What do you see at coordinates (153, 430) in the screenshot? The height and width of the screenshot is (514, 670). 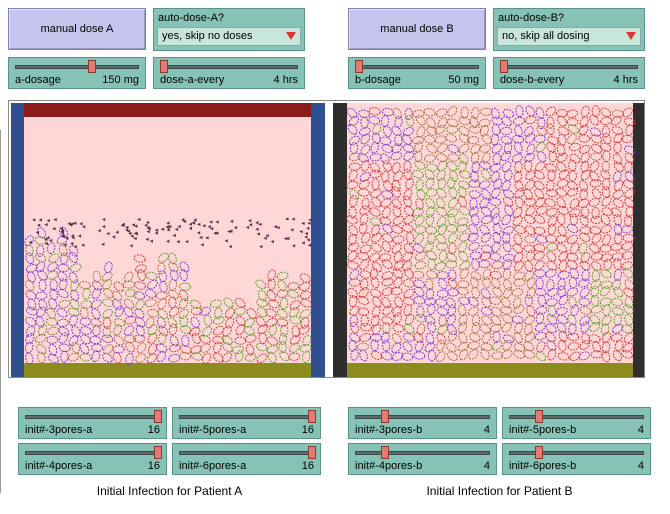 I see `slider-value: 16` at bounding box center [153, 430].